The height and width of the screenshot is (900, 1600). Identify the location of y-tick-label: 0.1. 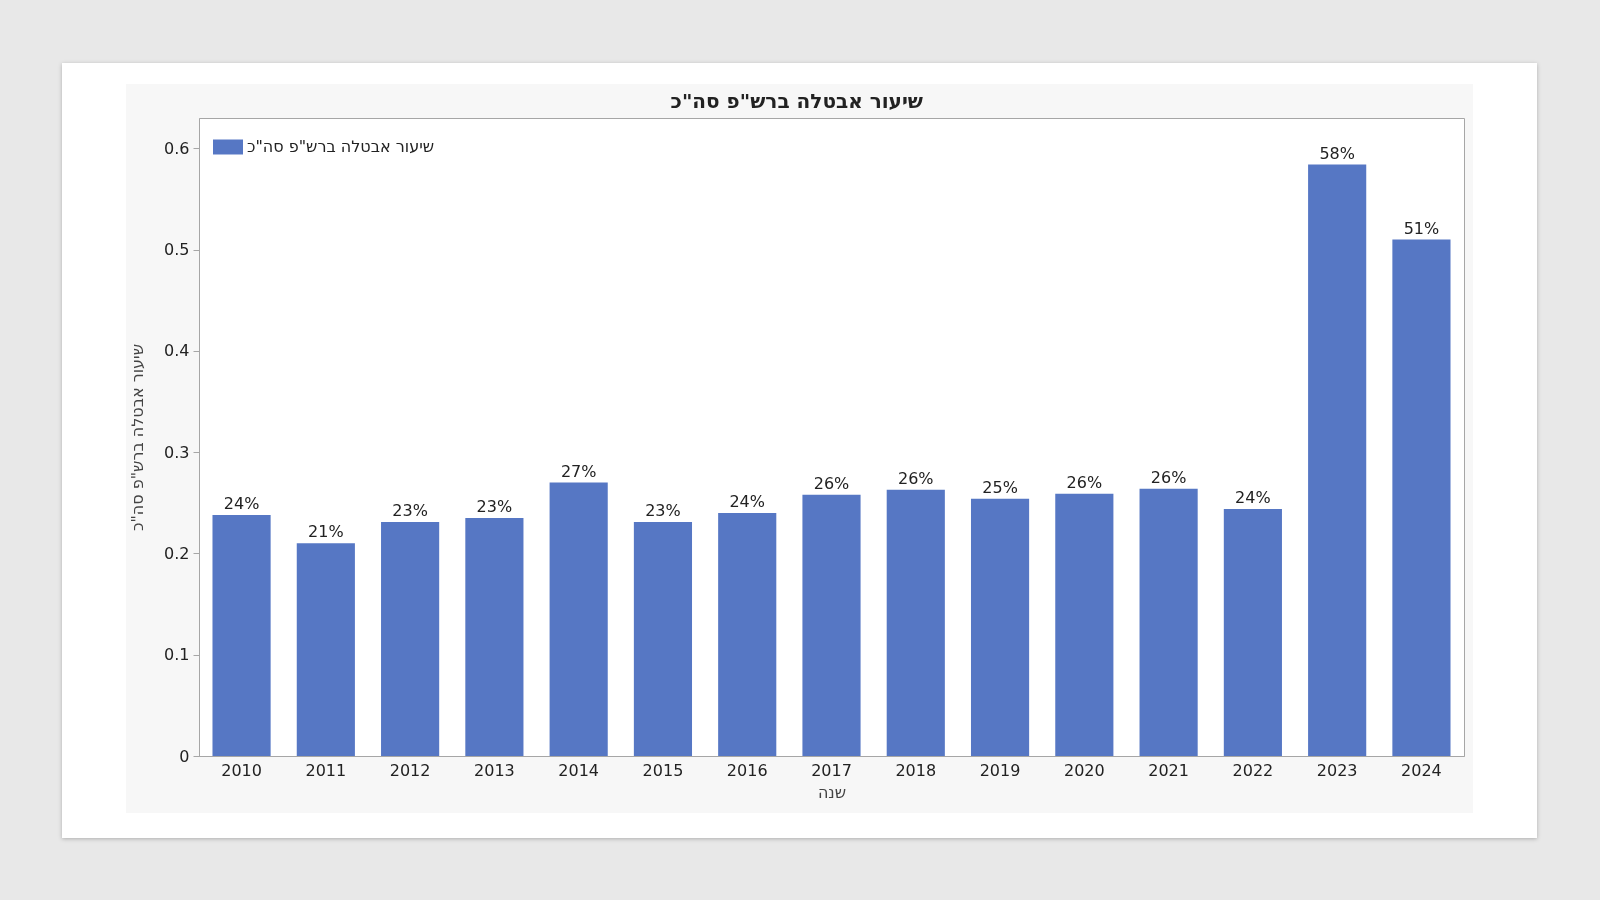
(177, 655).